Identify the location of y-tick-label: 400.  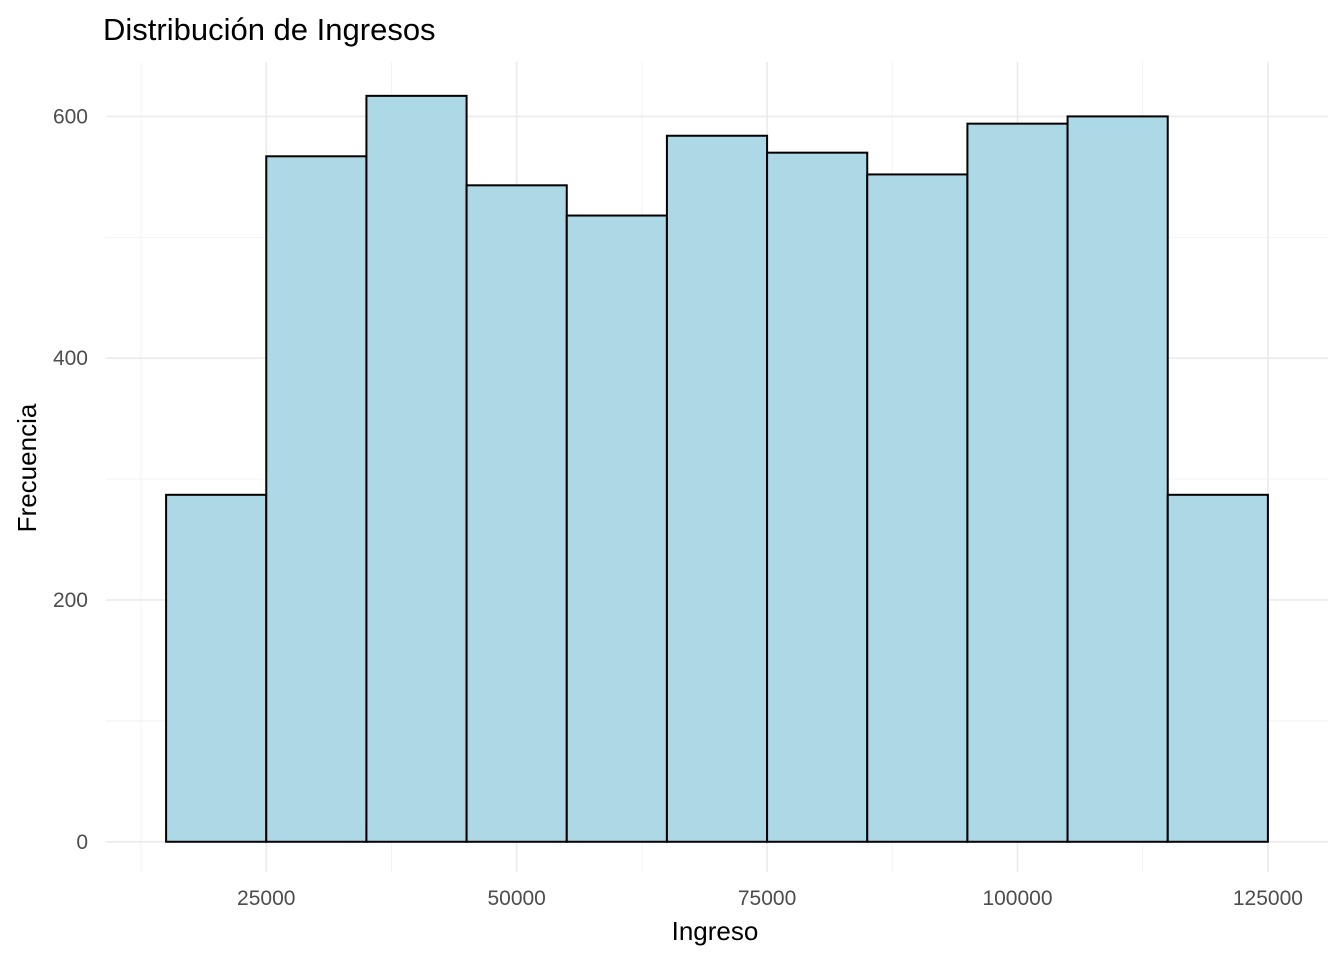
(70, 358).